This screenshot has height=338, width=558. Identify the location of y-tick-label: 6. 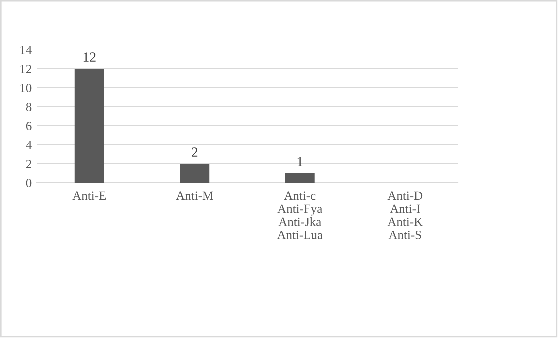
(29, 126).